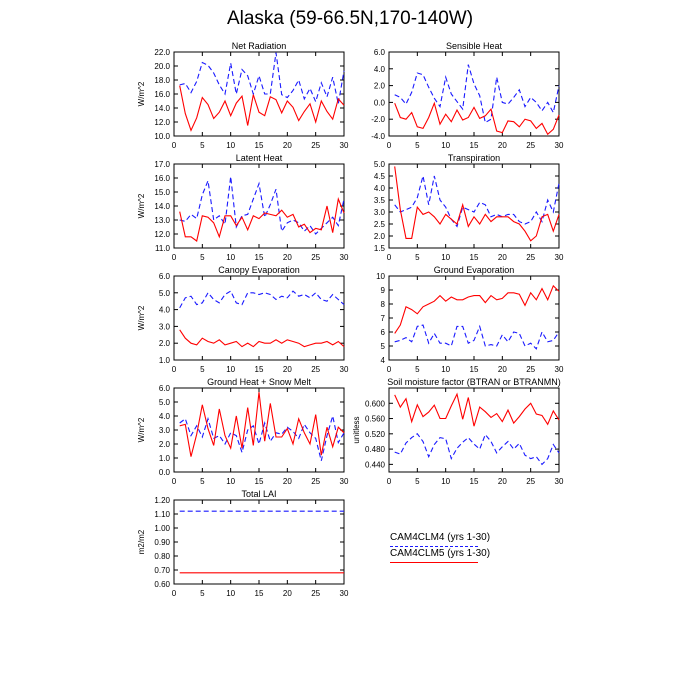  I want to click on panel-title: Total LAI, so click(258, 494).